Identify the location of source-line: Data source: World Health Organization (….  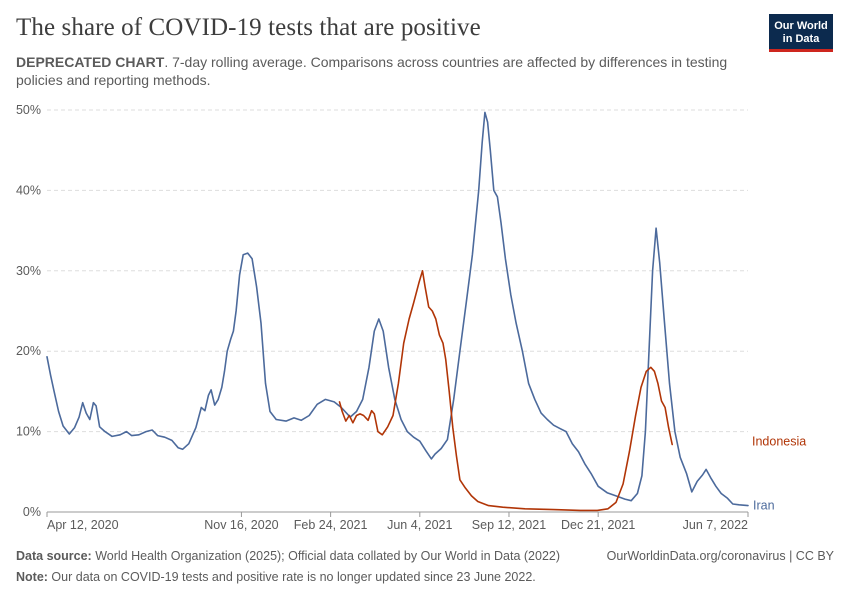
(288, 556).